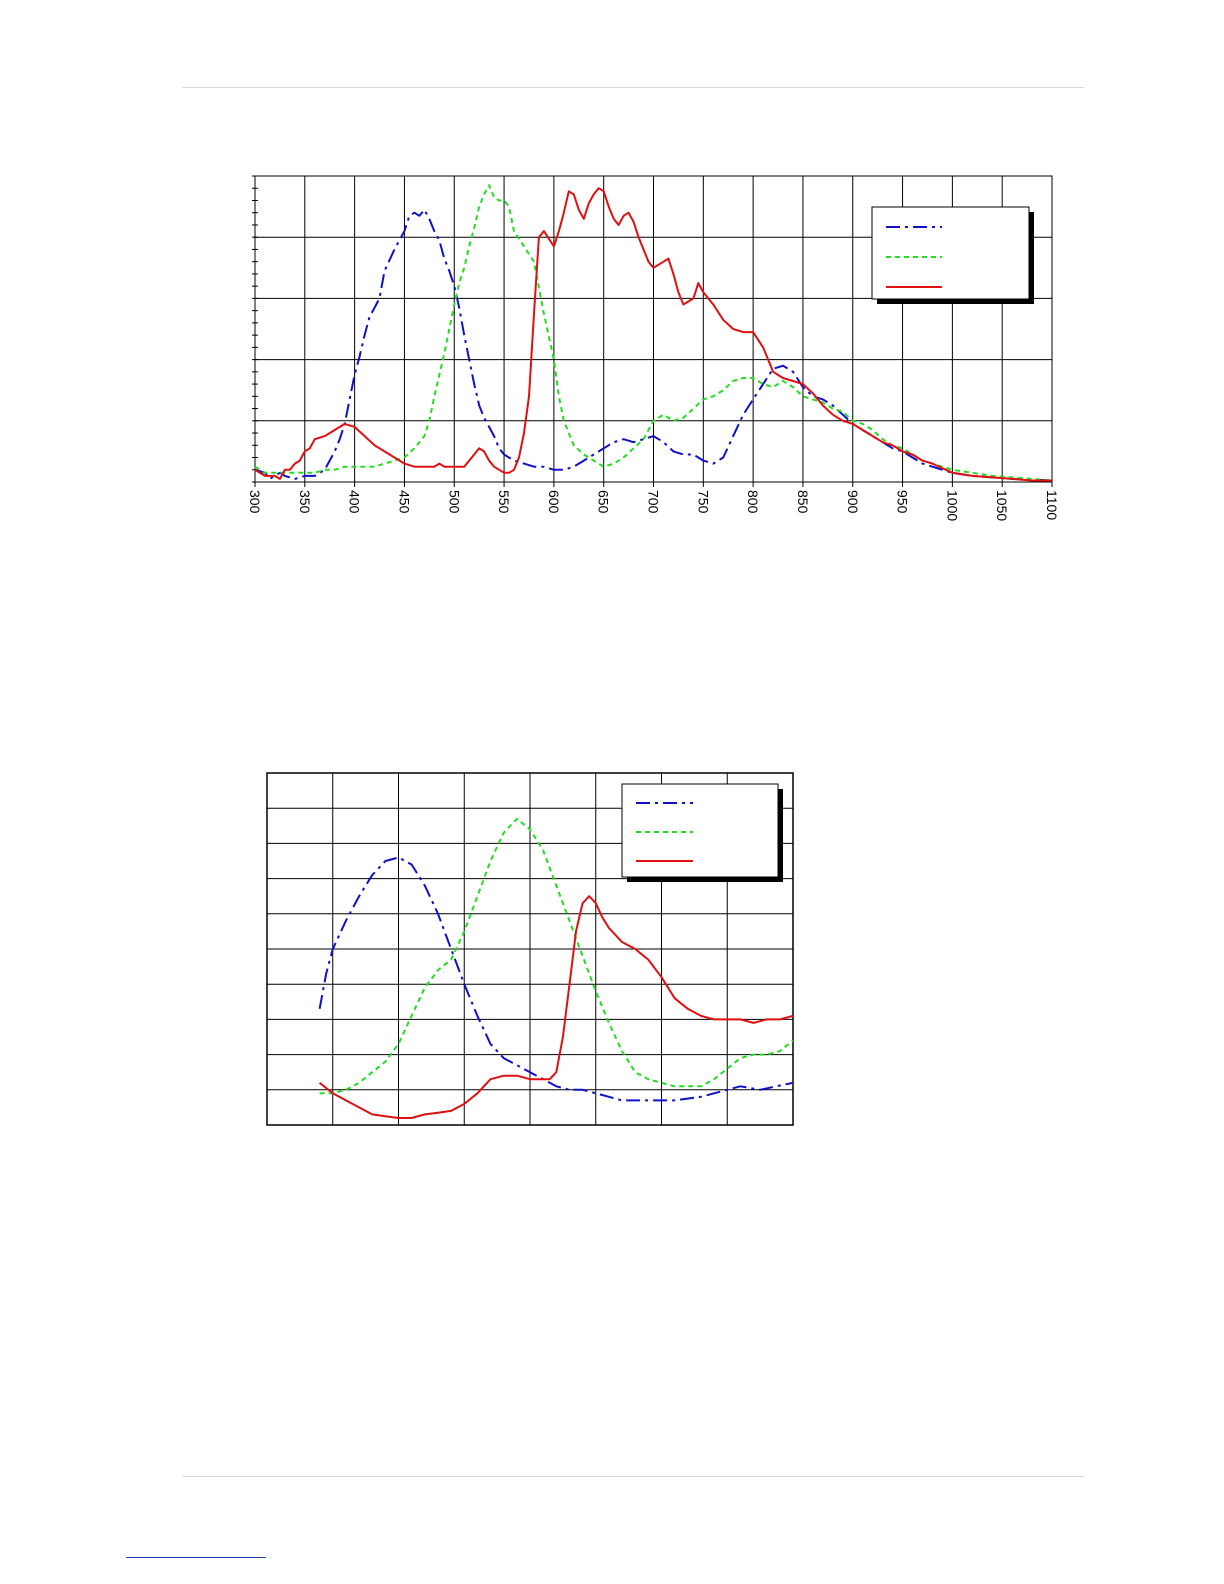  Describe the element at coordinates (633, 87) in the screenshot. I see `header-rule` at that location.